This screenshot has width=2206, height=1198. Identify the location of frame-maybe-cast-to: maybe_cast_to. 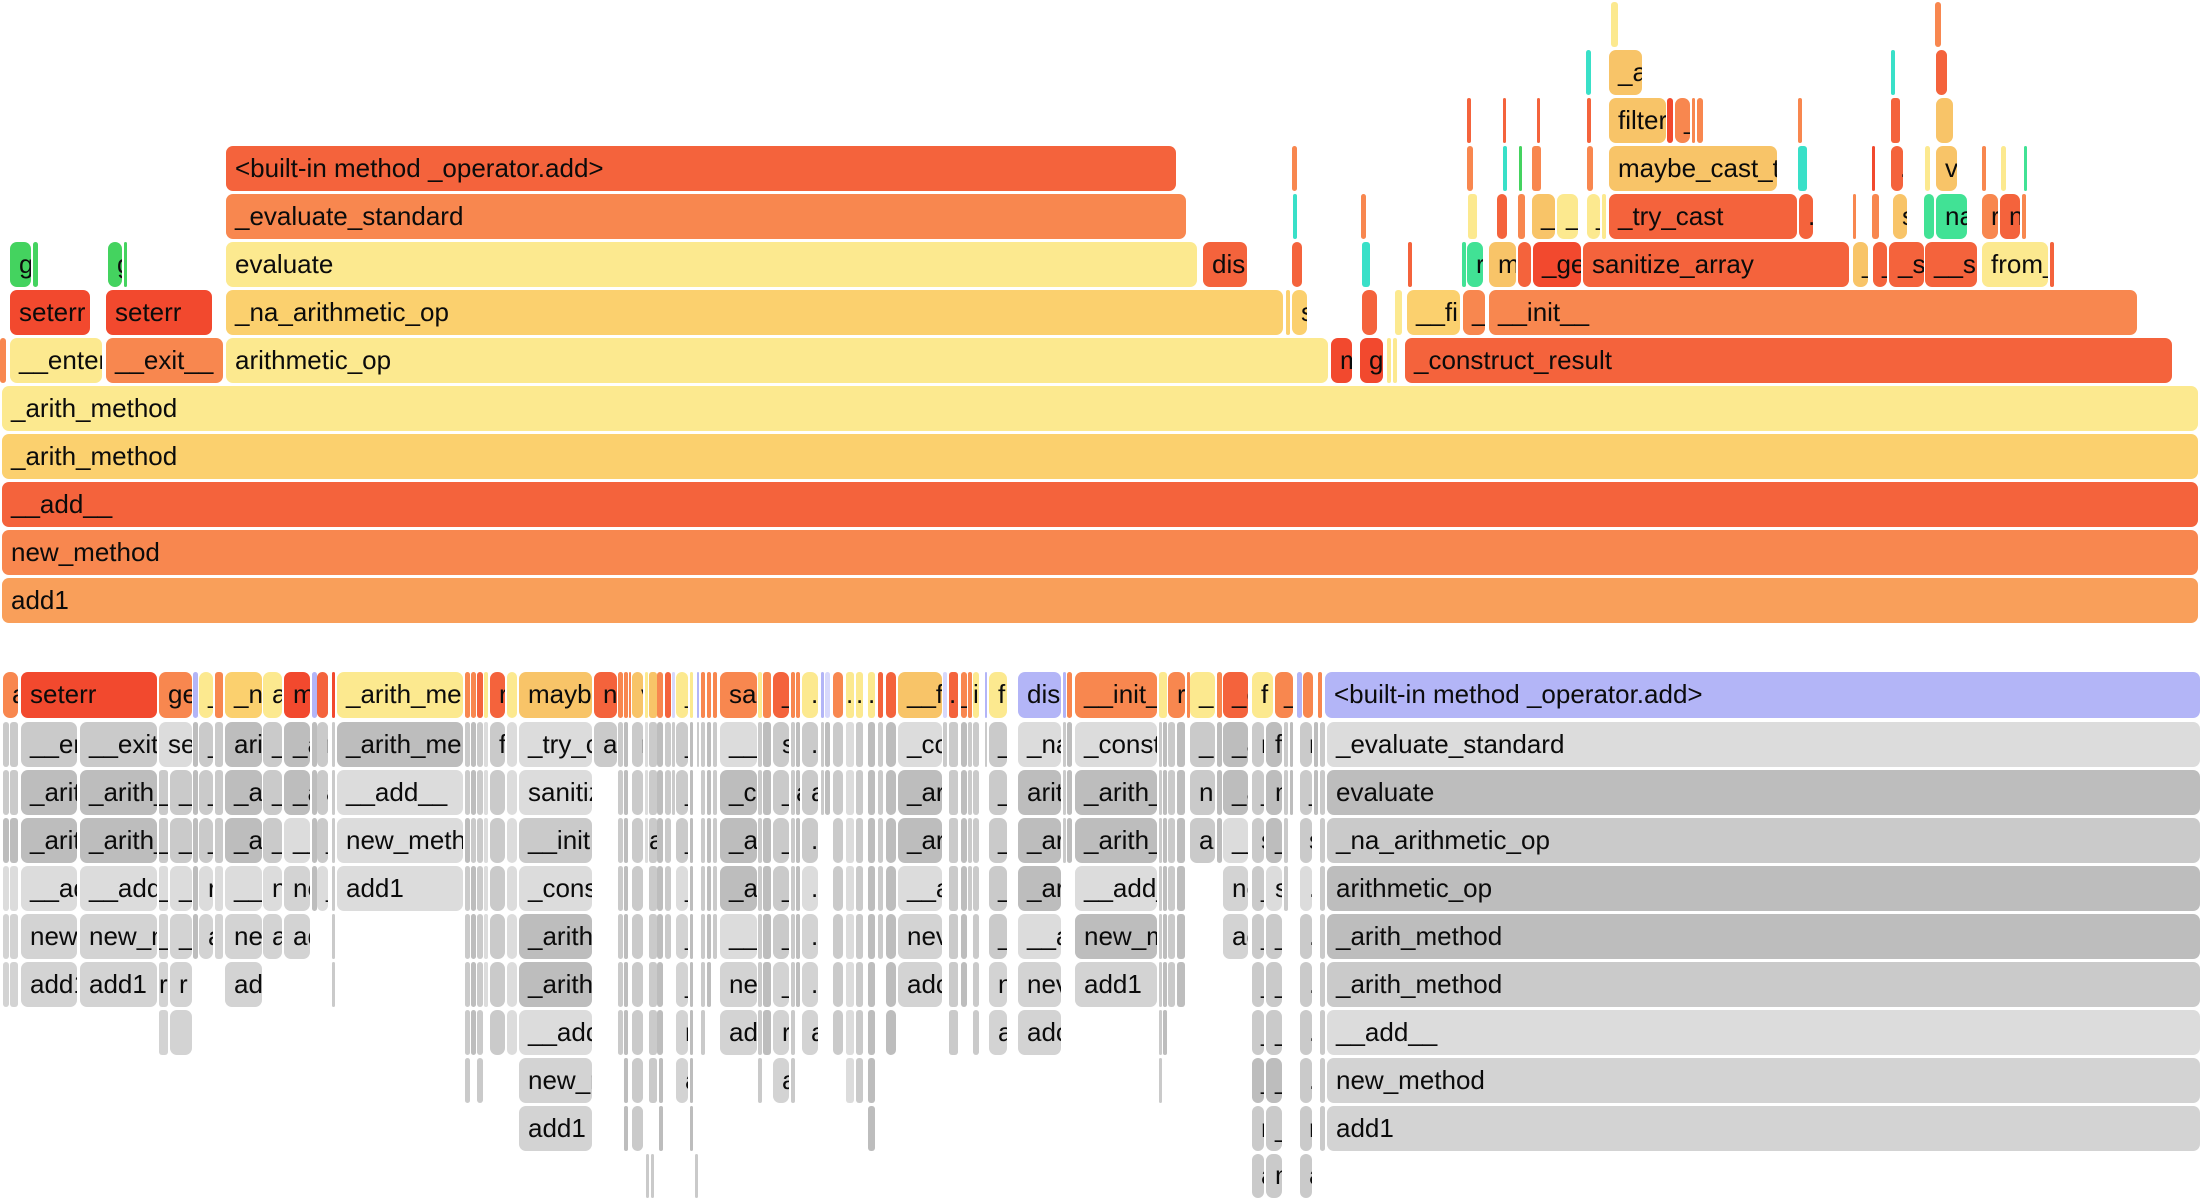
(1693, 168).